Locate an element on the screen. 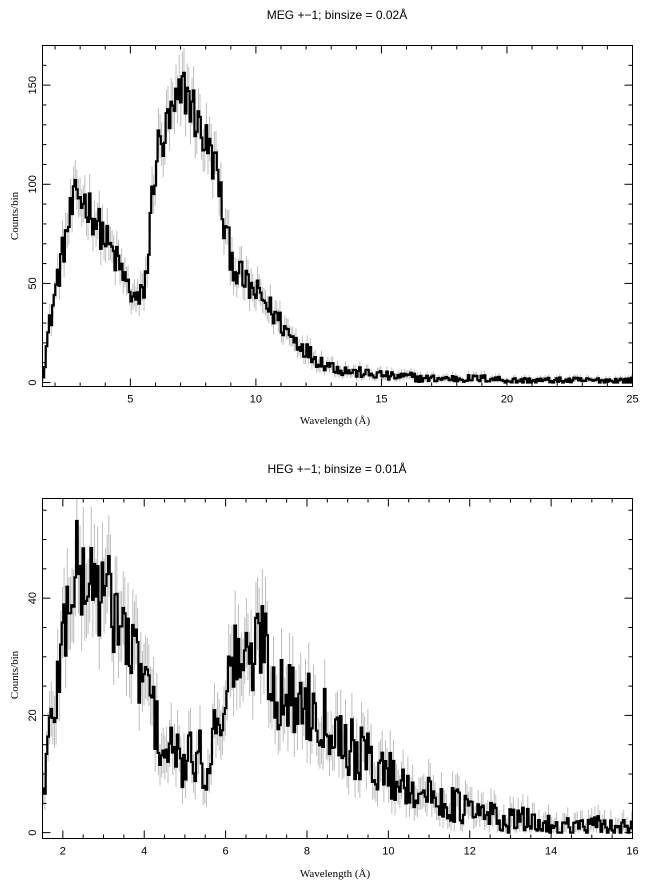  heg-x-axis-label: Wavelength (Å) is located at coordinates (335, 874).